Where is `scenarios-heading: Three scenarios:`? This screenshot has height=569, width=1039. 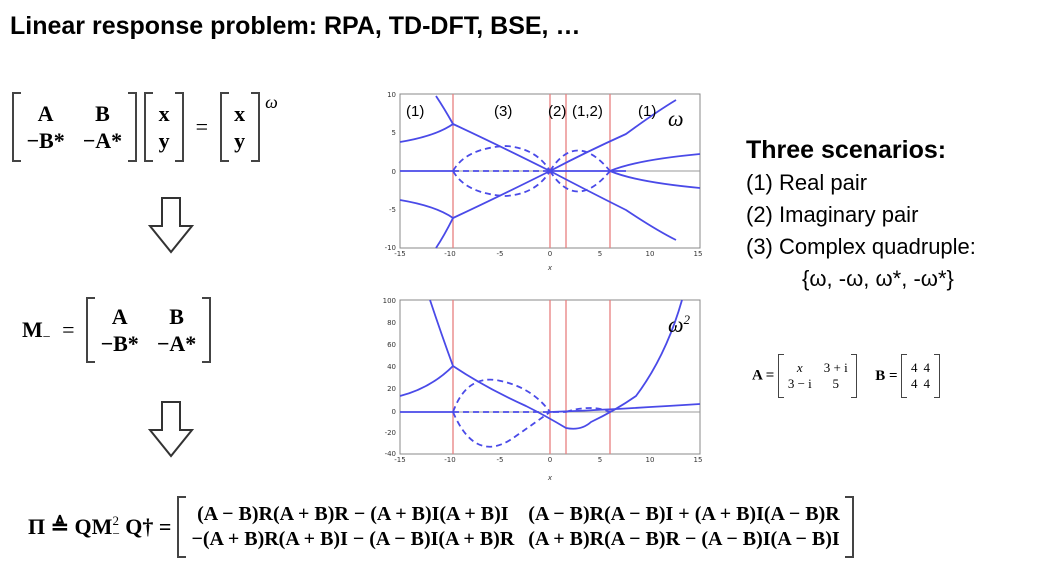
scenarios-heading: Three scenarios: is located at coordinates (846, 150).